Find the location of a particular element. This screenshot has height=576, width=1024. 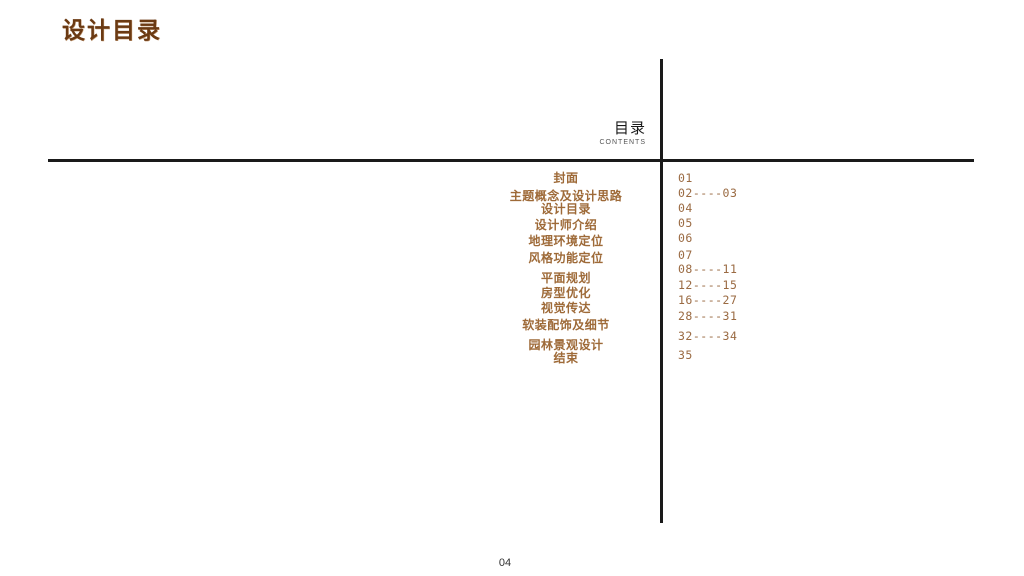

toc-item-pages: 28----31 is located at coordinates (708, 316).